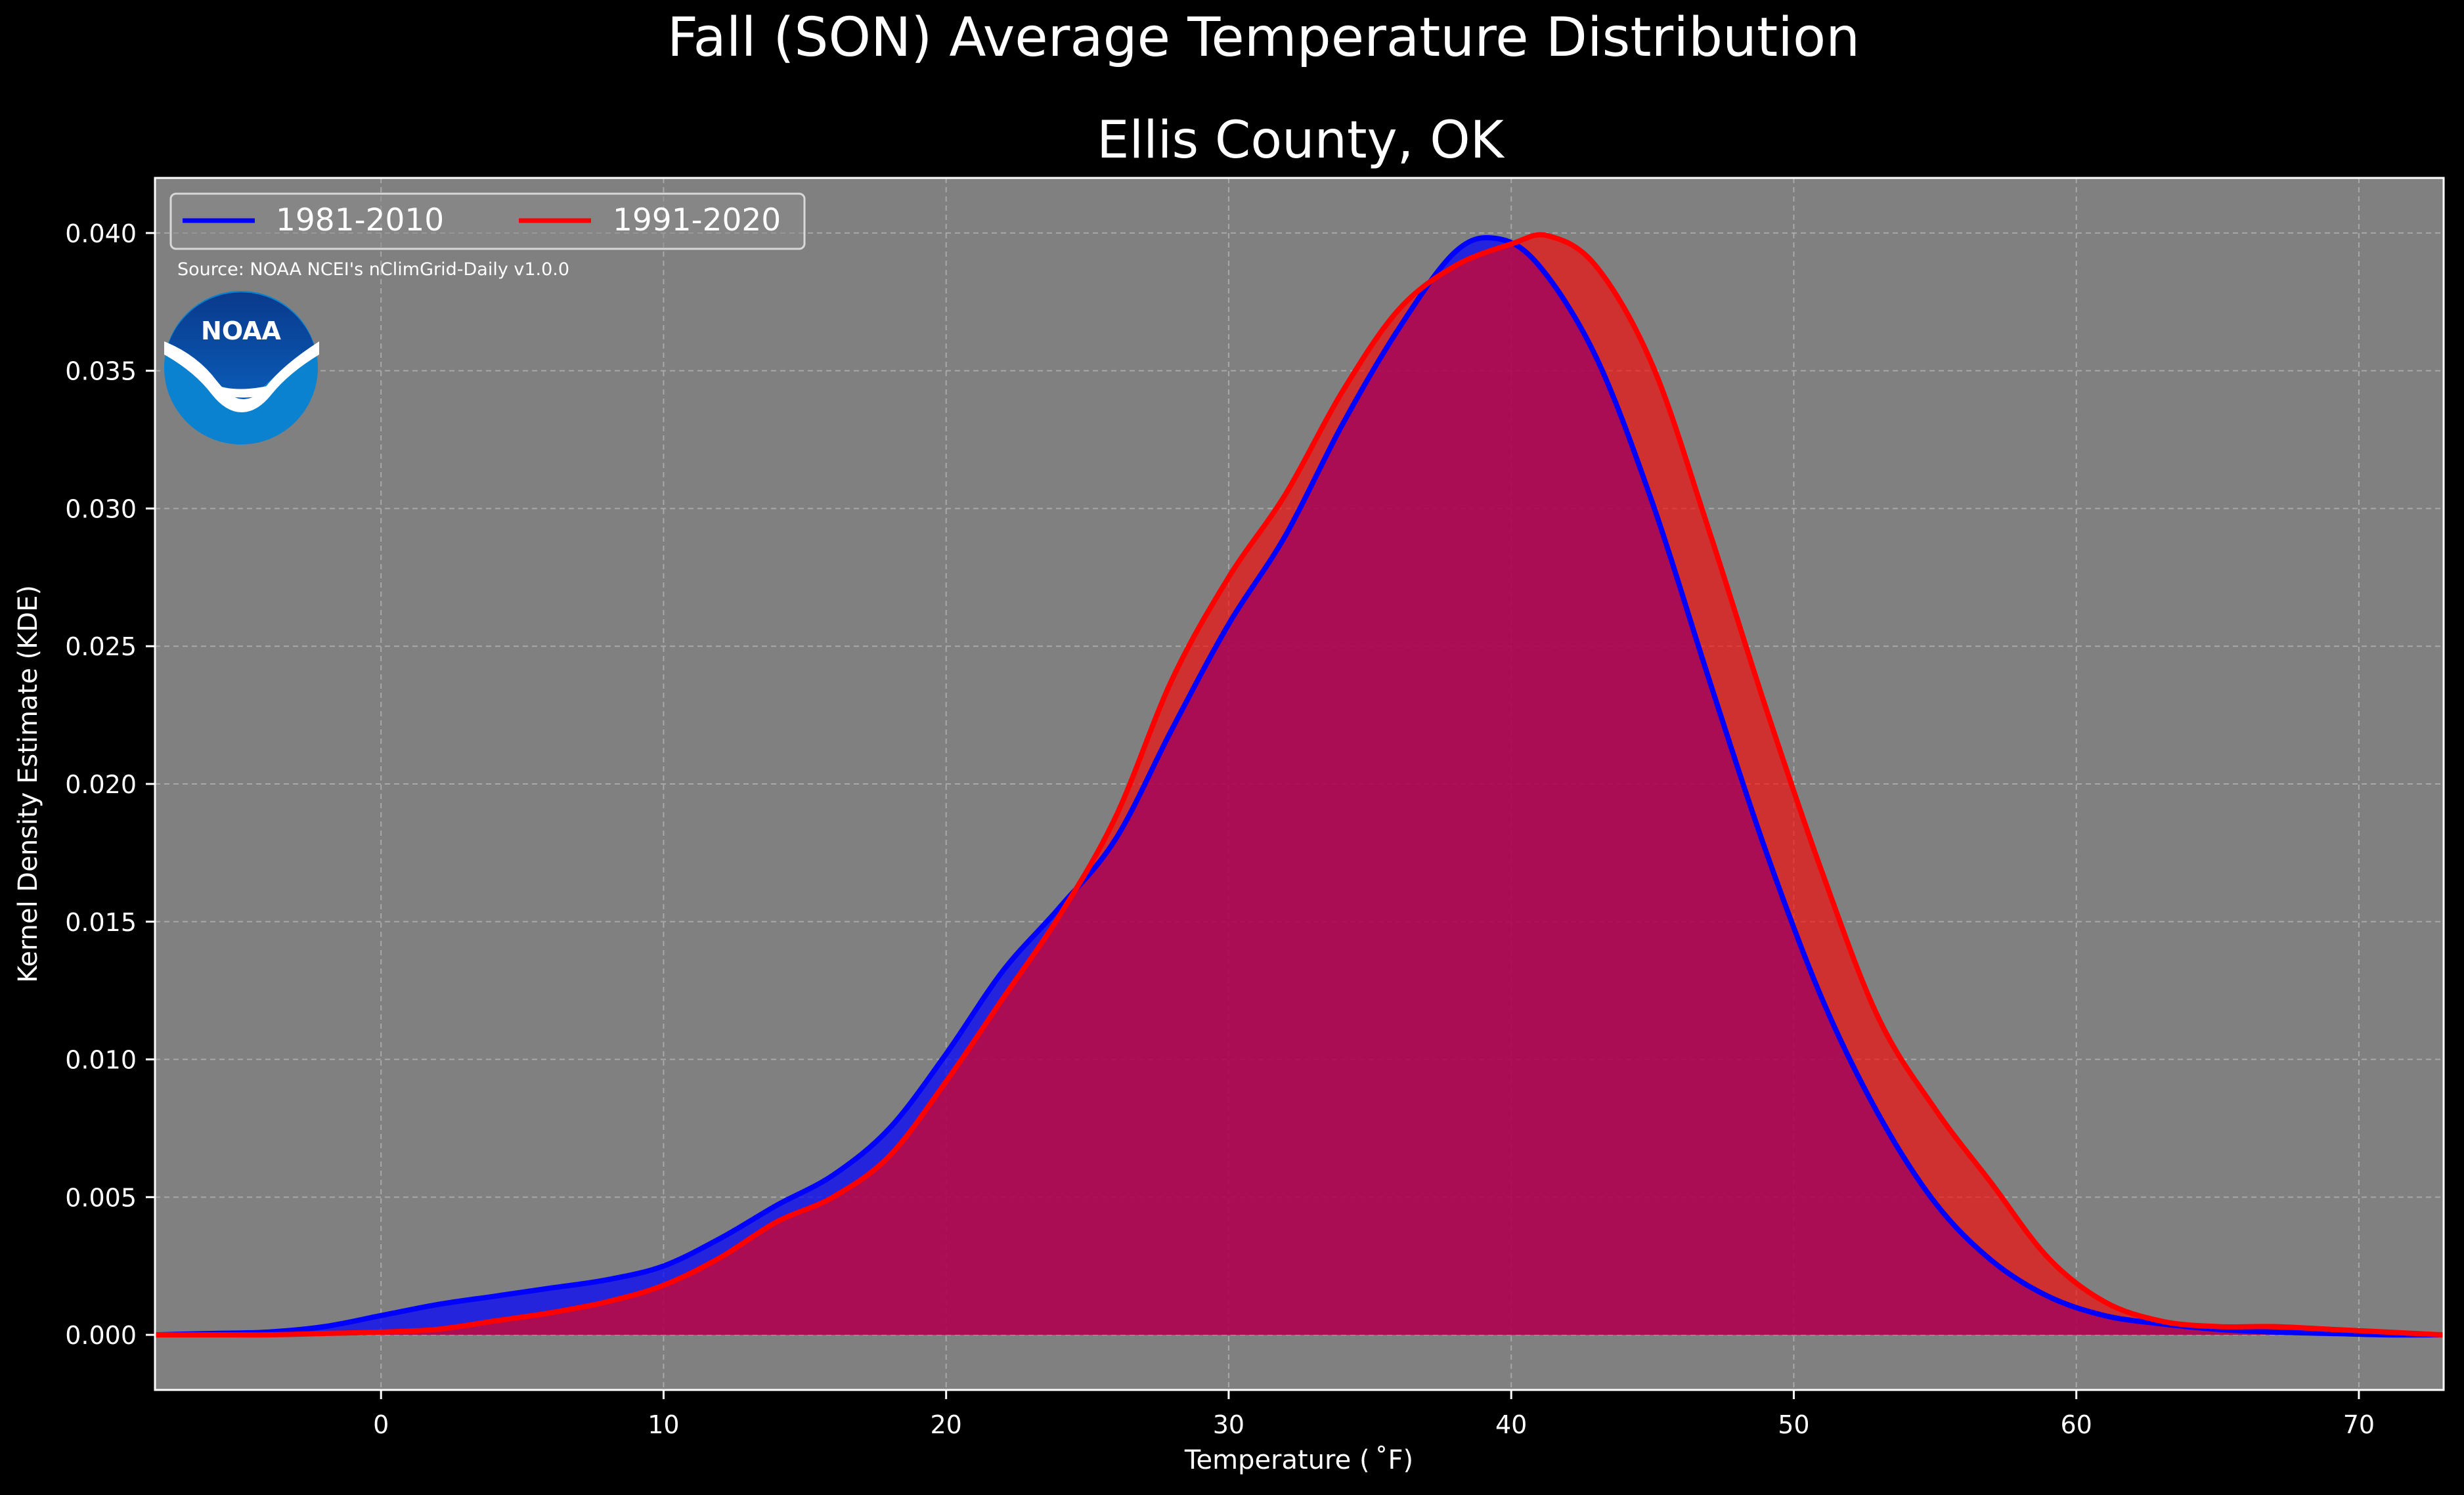 The width and height of the screenshot is (2464, 1495). Describe the element at coordinates (1228, 1424) in the screenshot. I see `x-tick-label: 30` at that location.